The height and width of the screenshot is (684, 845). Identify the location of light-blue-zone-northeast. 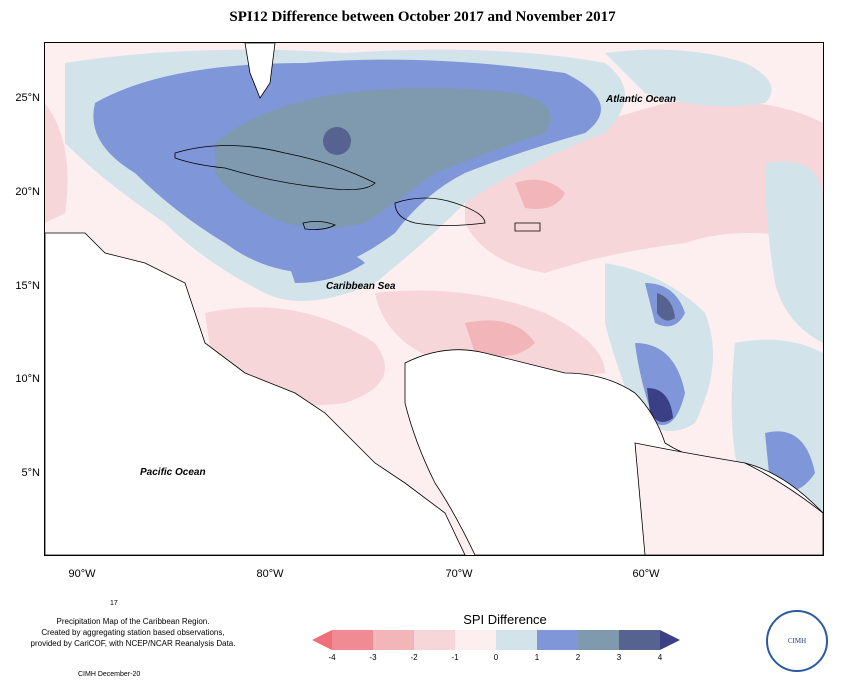
(688, 78).